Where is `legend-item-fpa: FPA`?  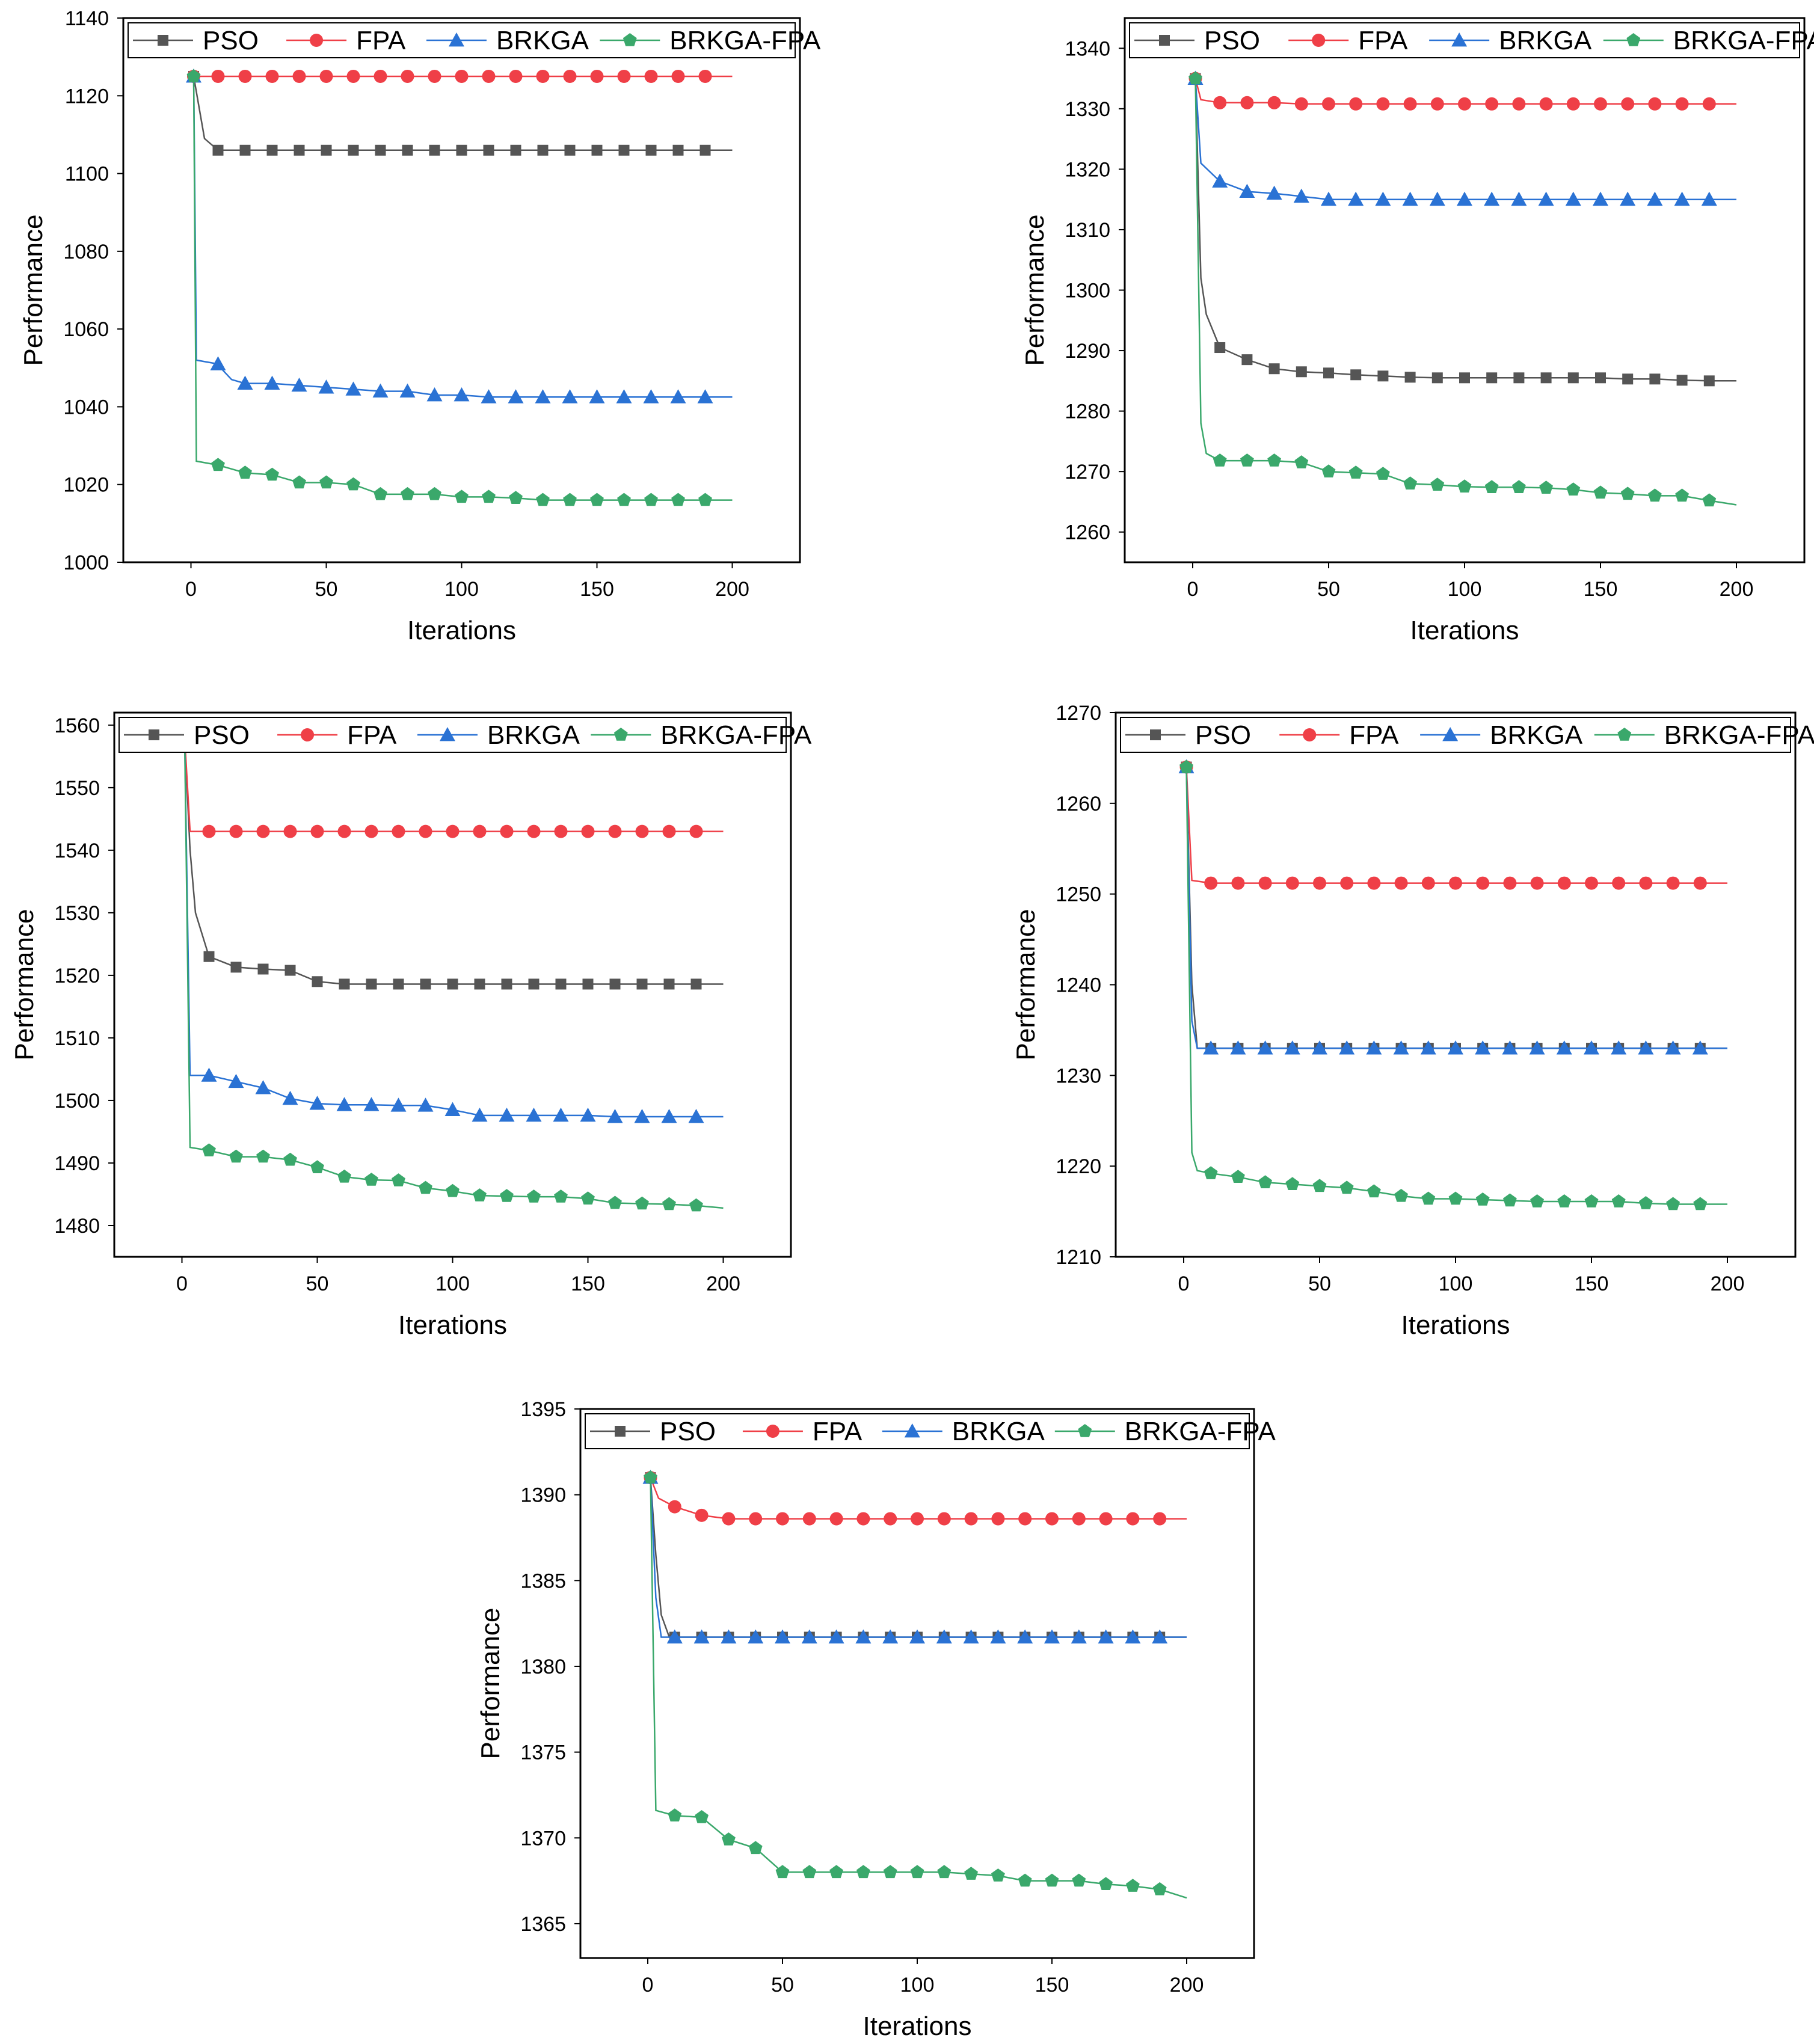 legend-item-fpa: FPA is located at coordinates (802, 1431).